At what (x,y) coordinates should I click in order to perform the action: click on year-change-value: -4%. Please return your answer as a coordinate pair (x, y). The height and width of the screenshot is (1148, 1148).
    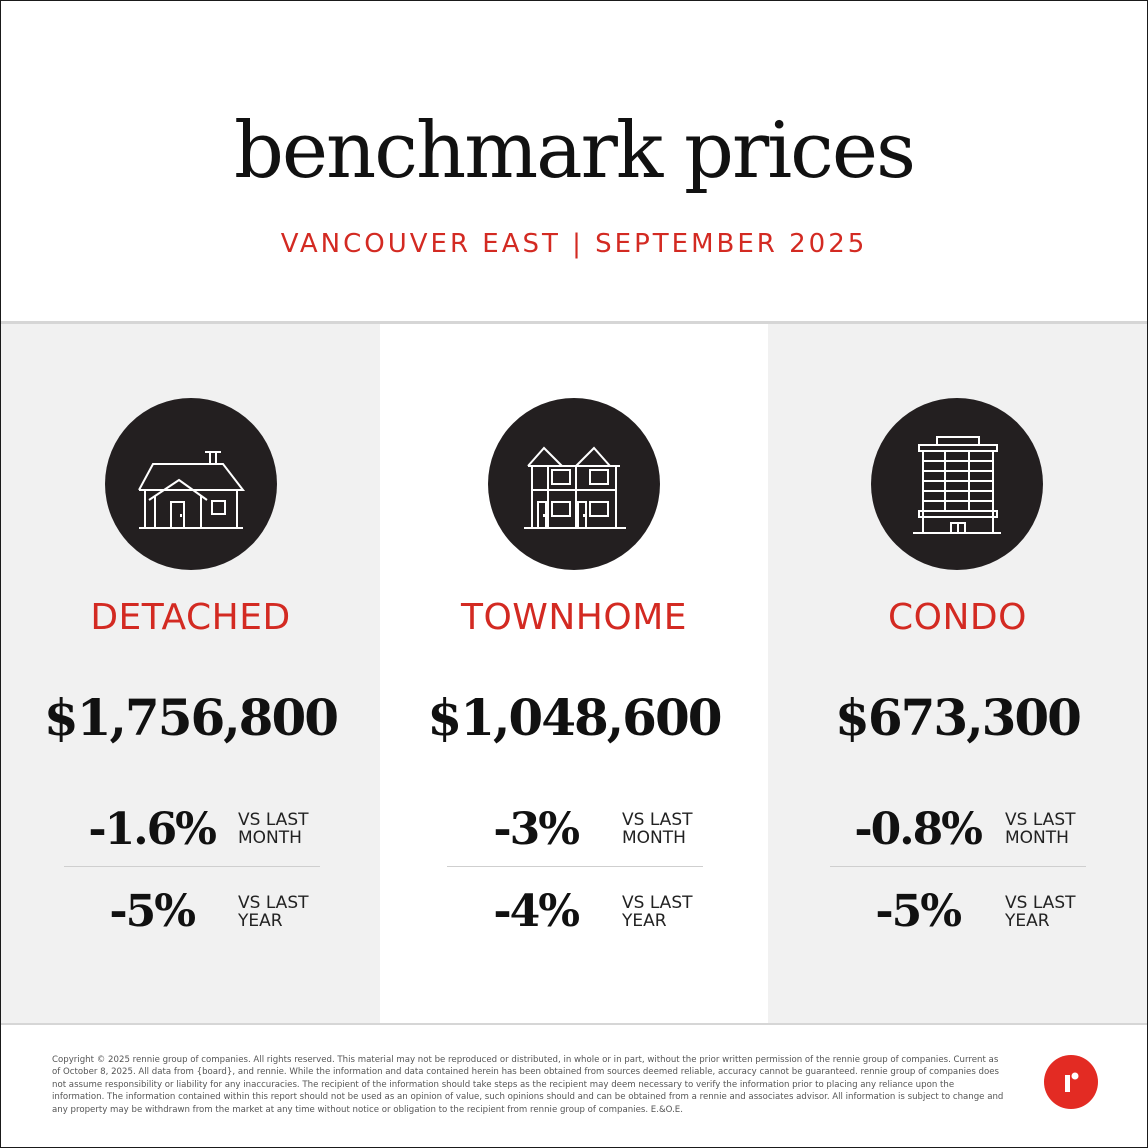
    Looking at the image, I should click on (536, 911).